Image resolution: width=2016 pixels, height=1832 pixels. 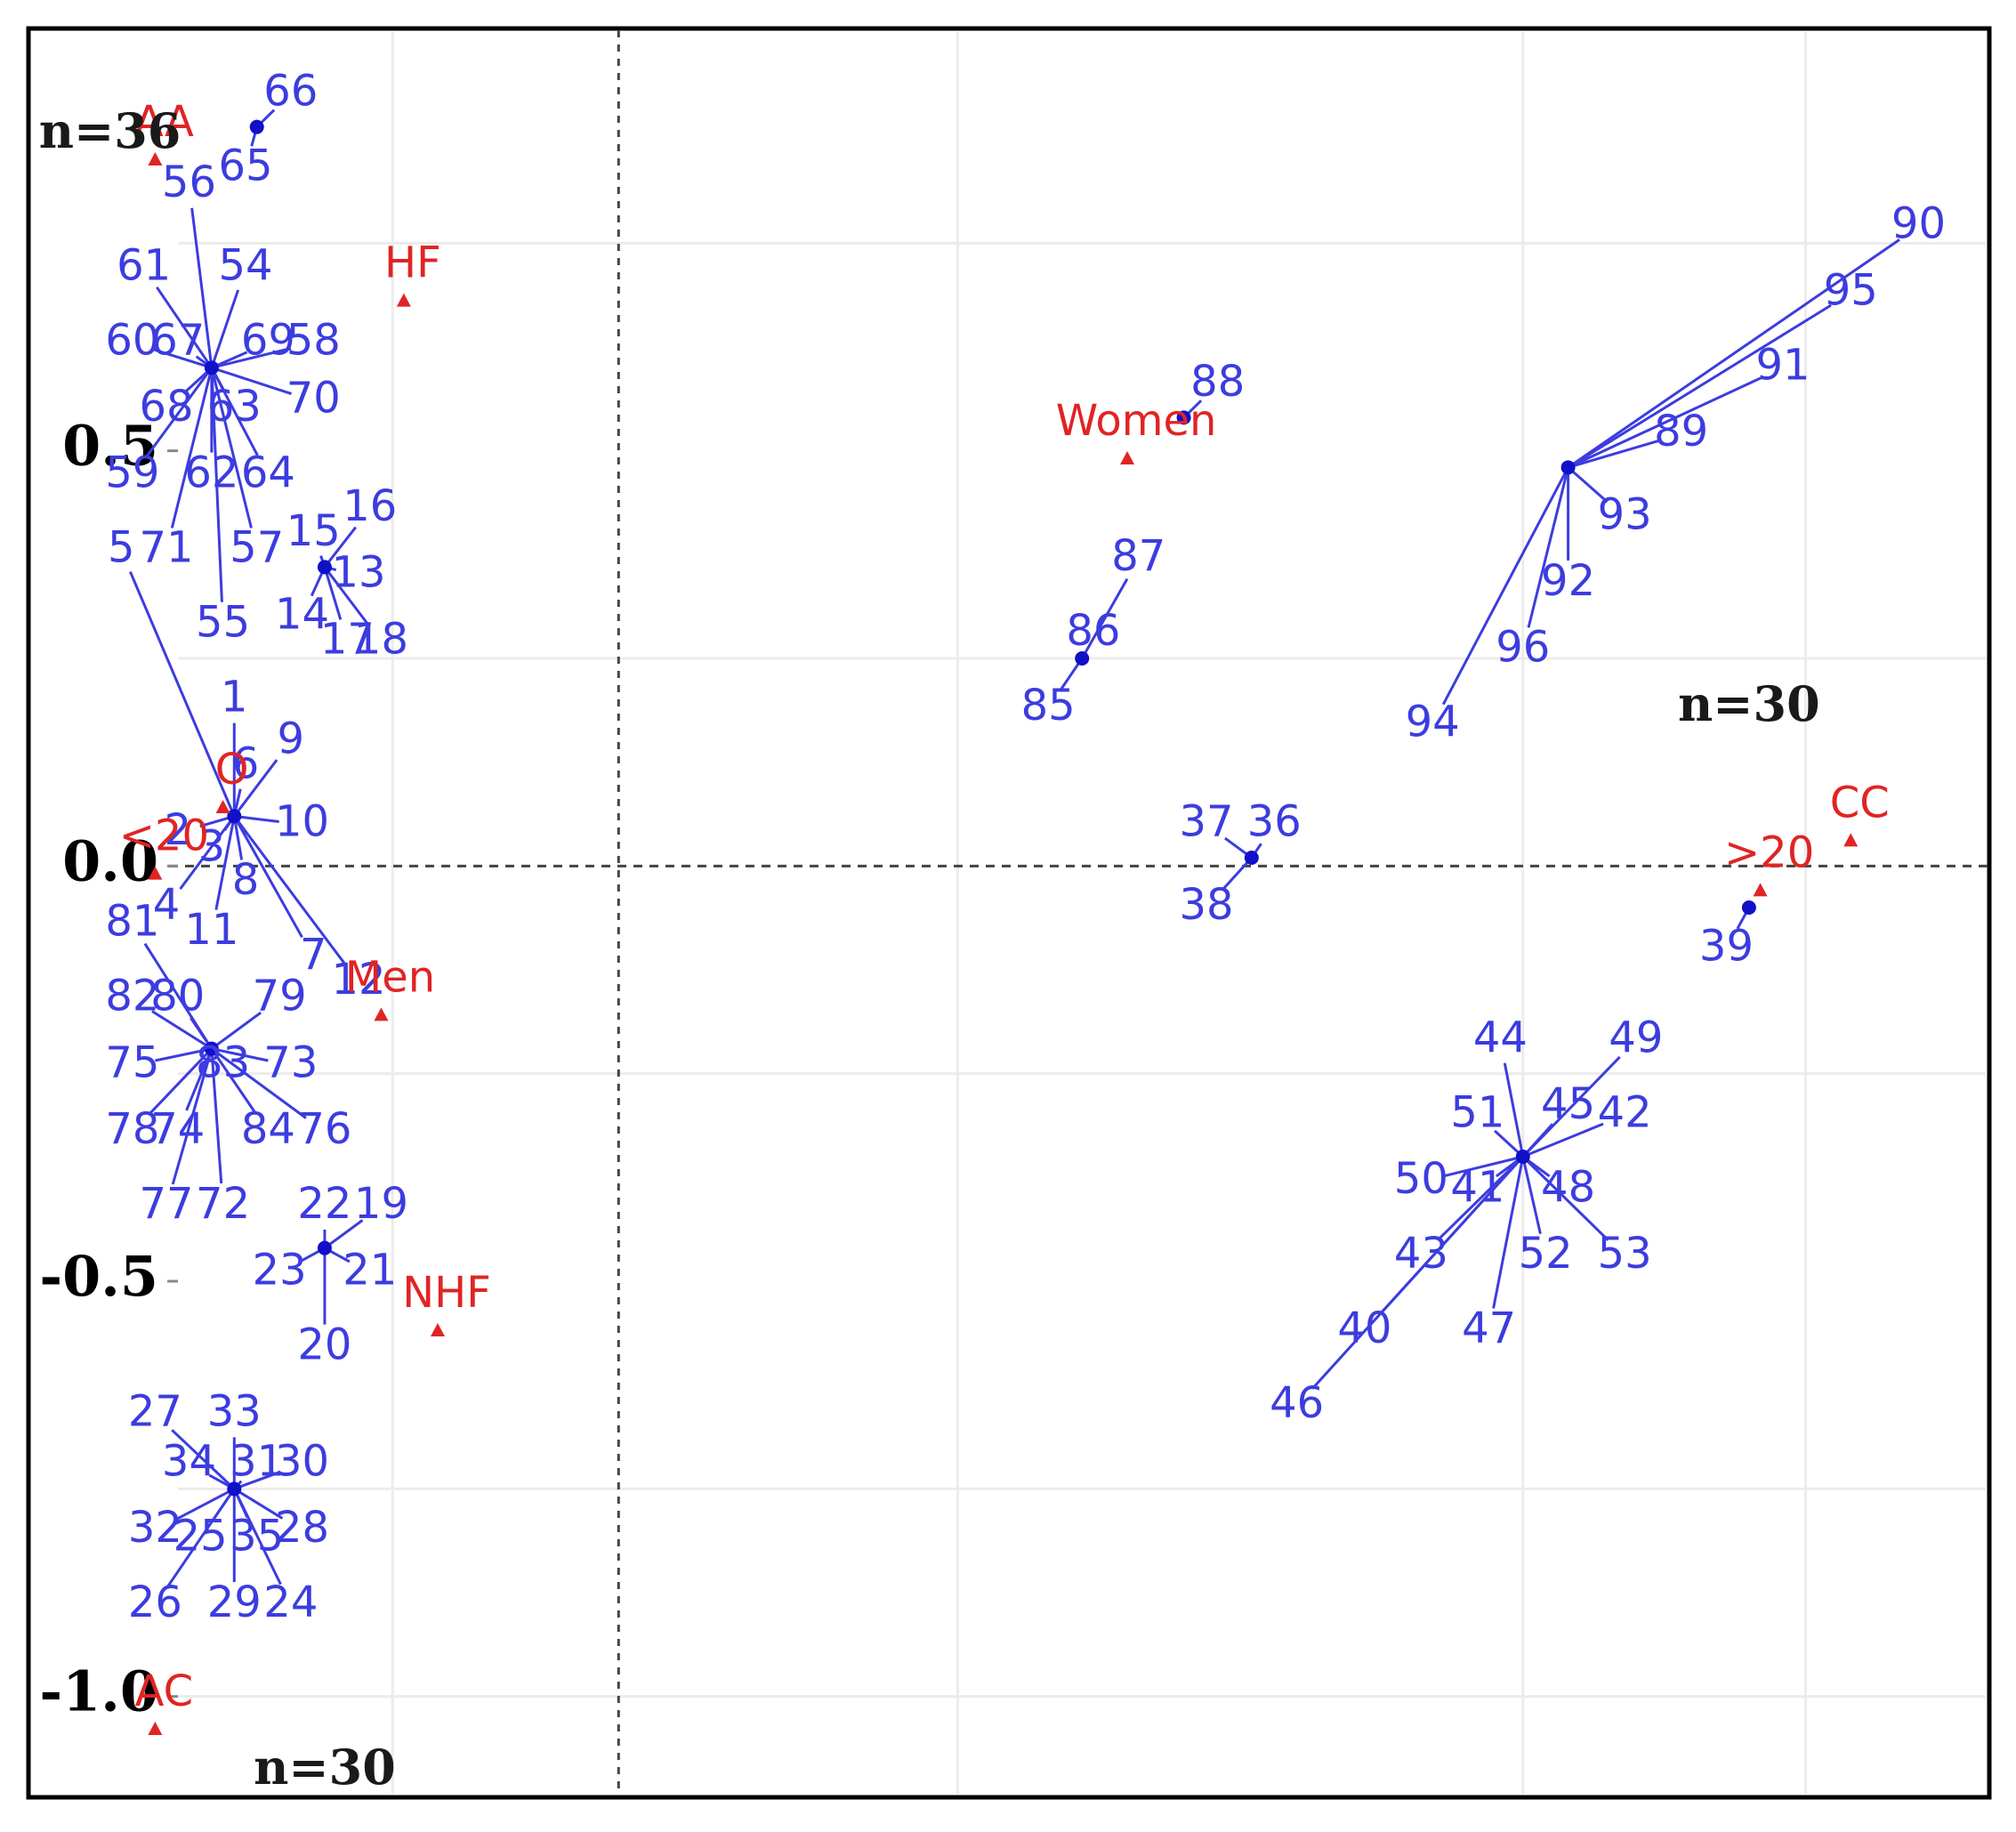 What do you see at coordinates (167, 905) in the screenshot?
I see `observation-label-4: 4` at bounding box center [167, 905].